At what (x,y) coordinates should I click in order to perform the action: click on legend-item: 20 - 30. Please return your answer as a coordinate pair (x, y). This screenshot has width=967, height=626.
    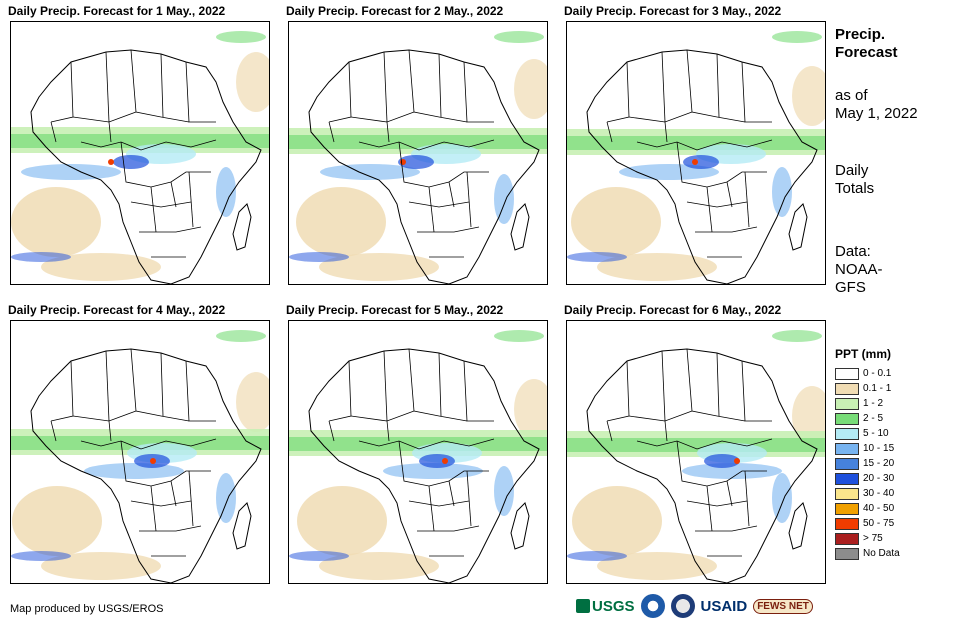
    Looking at the image, I should click on (867, 478).